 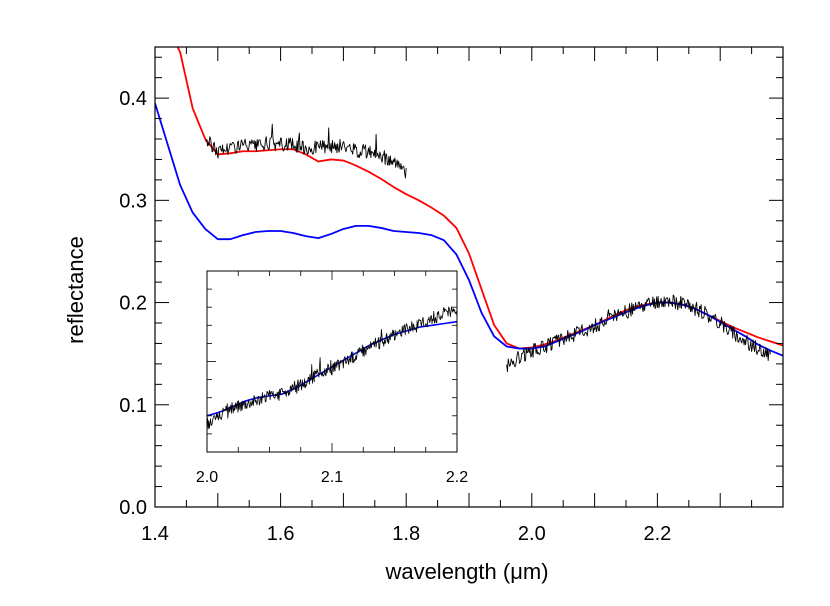 What do you see at coordinates (306, 151) in the screenshot?
I see `black-spectrum-line` at bounding box center [306, 151].